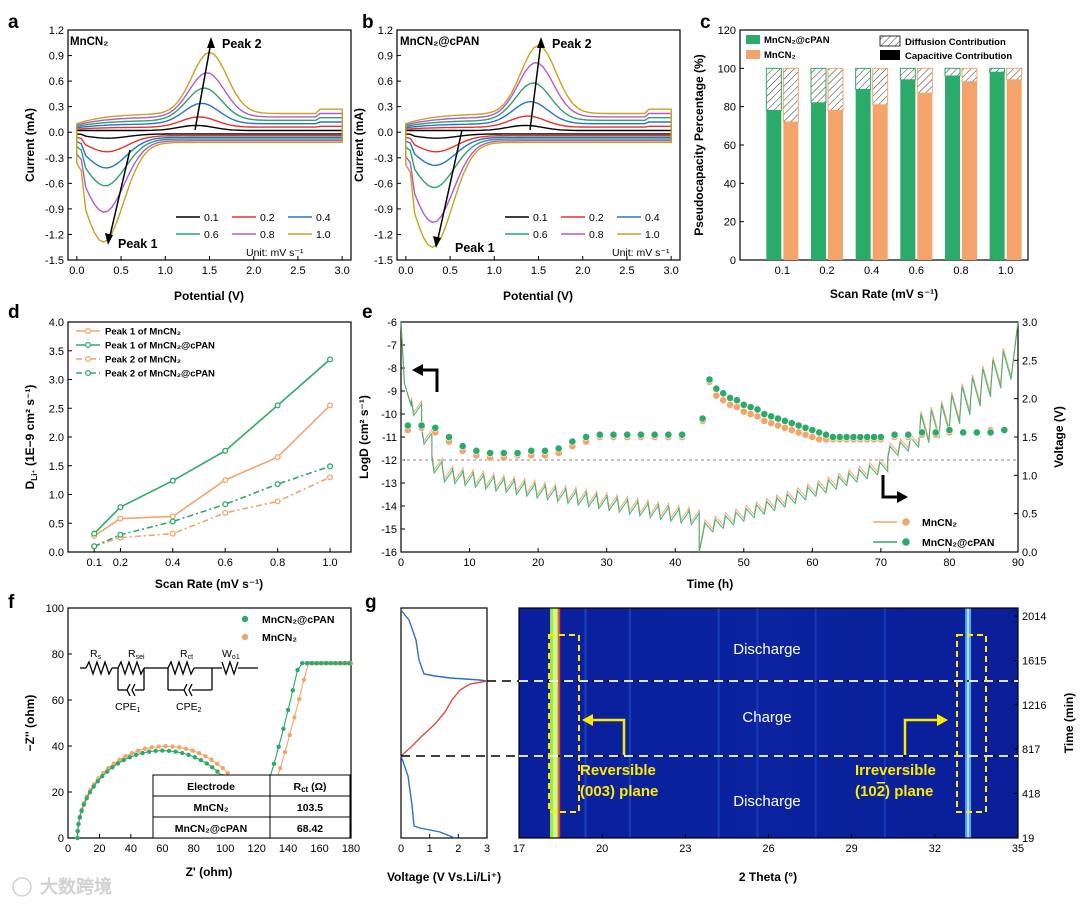 This screenshot has width=1080, height=909. What do you see at coordinates (128, 707) in the screenshot?
I see `circuit-label: CPE1` at bounding box center [128, 707].